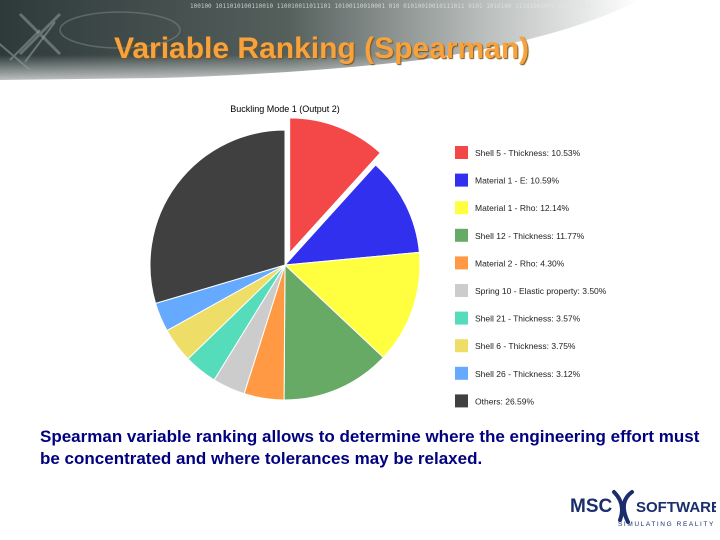 The image size is (720, 540). I want to click on legend-label: Shell 26 - Thickness: 3.12%, so click(528, 374).